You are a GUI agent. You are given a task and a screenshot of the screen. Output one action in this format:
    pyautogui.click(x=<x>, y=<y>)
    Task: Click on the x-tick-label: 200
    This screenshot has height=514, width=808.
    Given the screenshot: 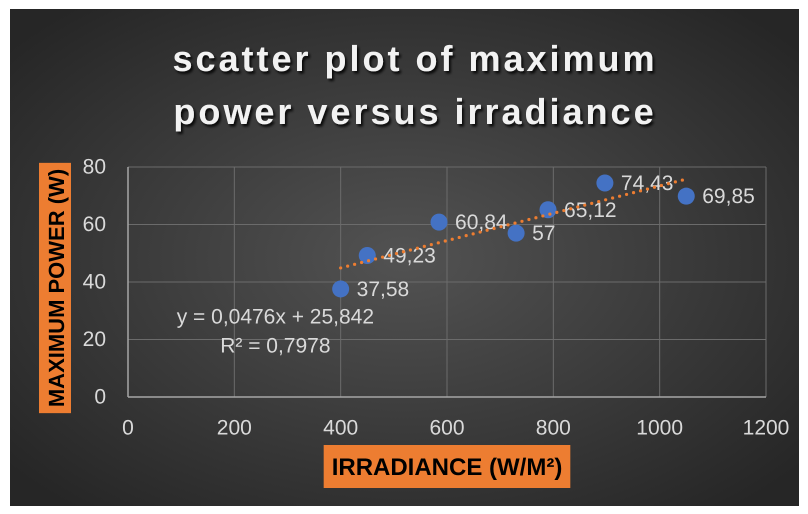 What is the action you would take?
    pyautogui.click(x=234, y=428)
    